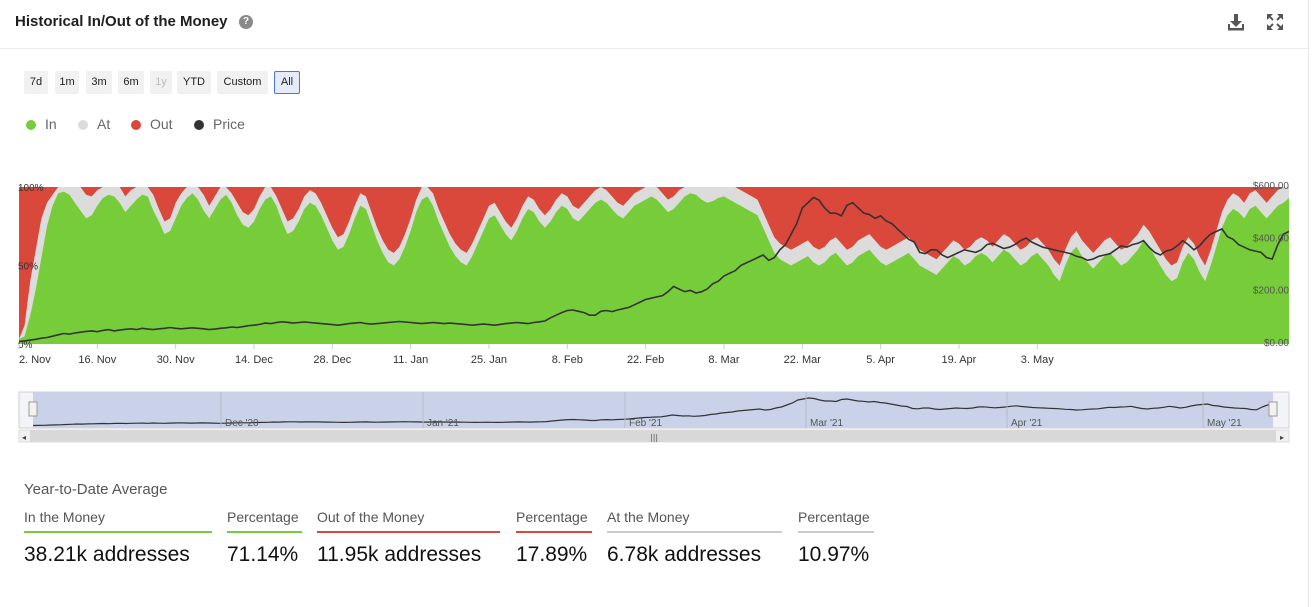 The width and height of the screenshot is (1313, 607). I want to click on y-axis-label-right: $600.00, so click(1271, 186).